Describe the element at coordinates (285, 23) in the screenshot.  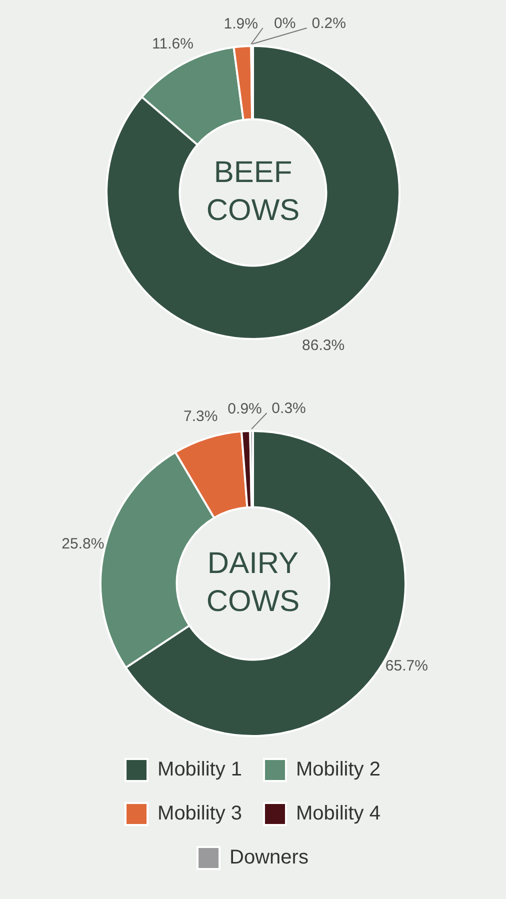
I see `text: 0%` at that location.